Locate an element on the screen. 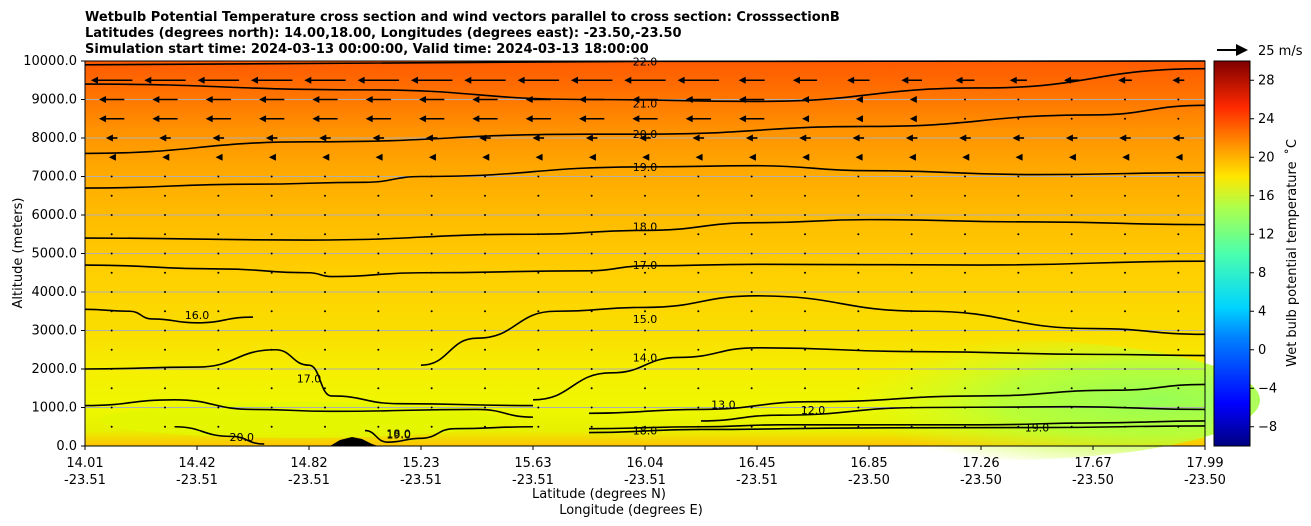 This screenshot has width=1311, height=526. contour-line is located at coordinates (813, 330).